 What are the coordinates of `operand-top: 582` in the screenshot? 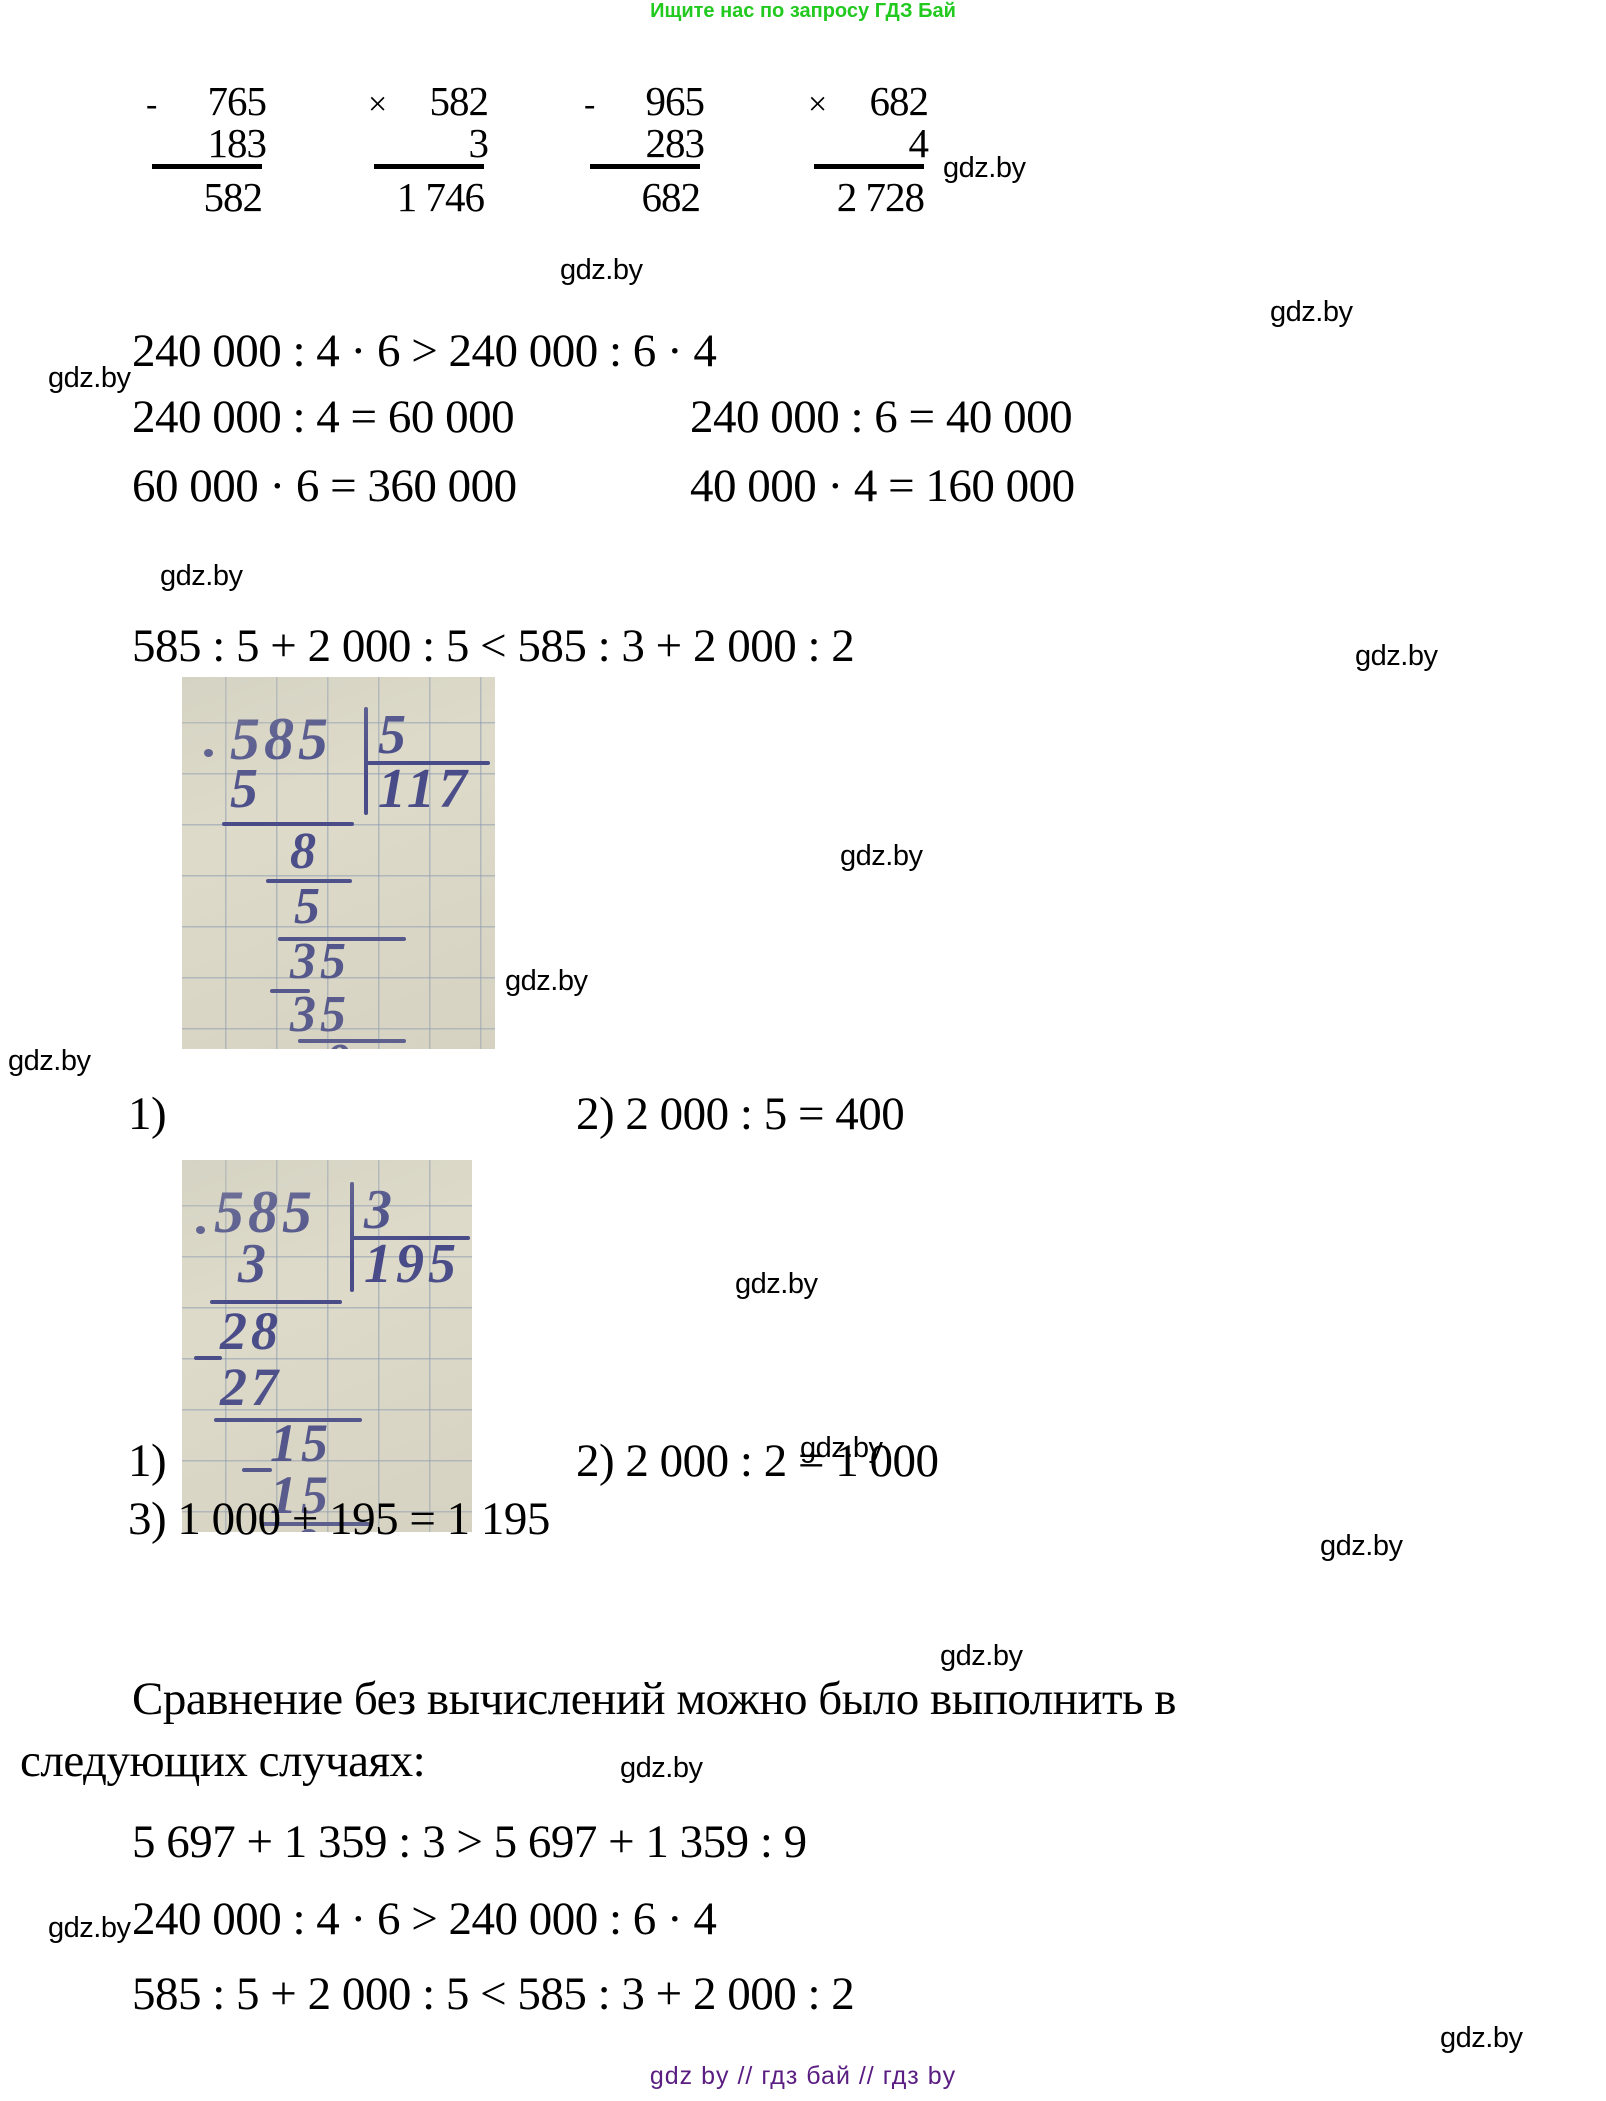 It's located at (459, 101).